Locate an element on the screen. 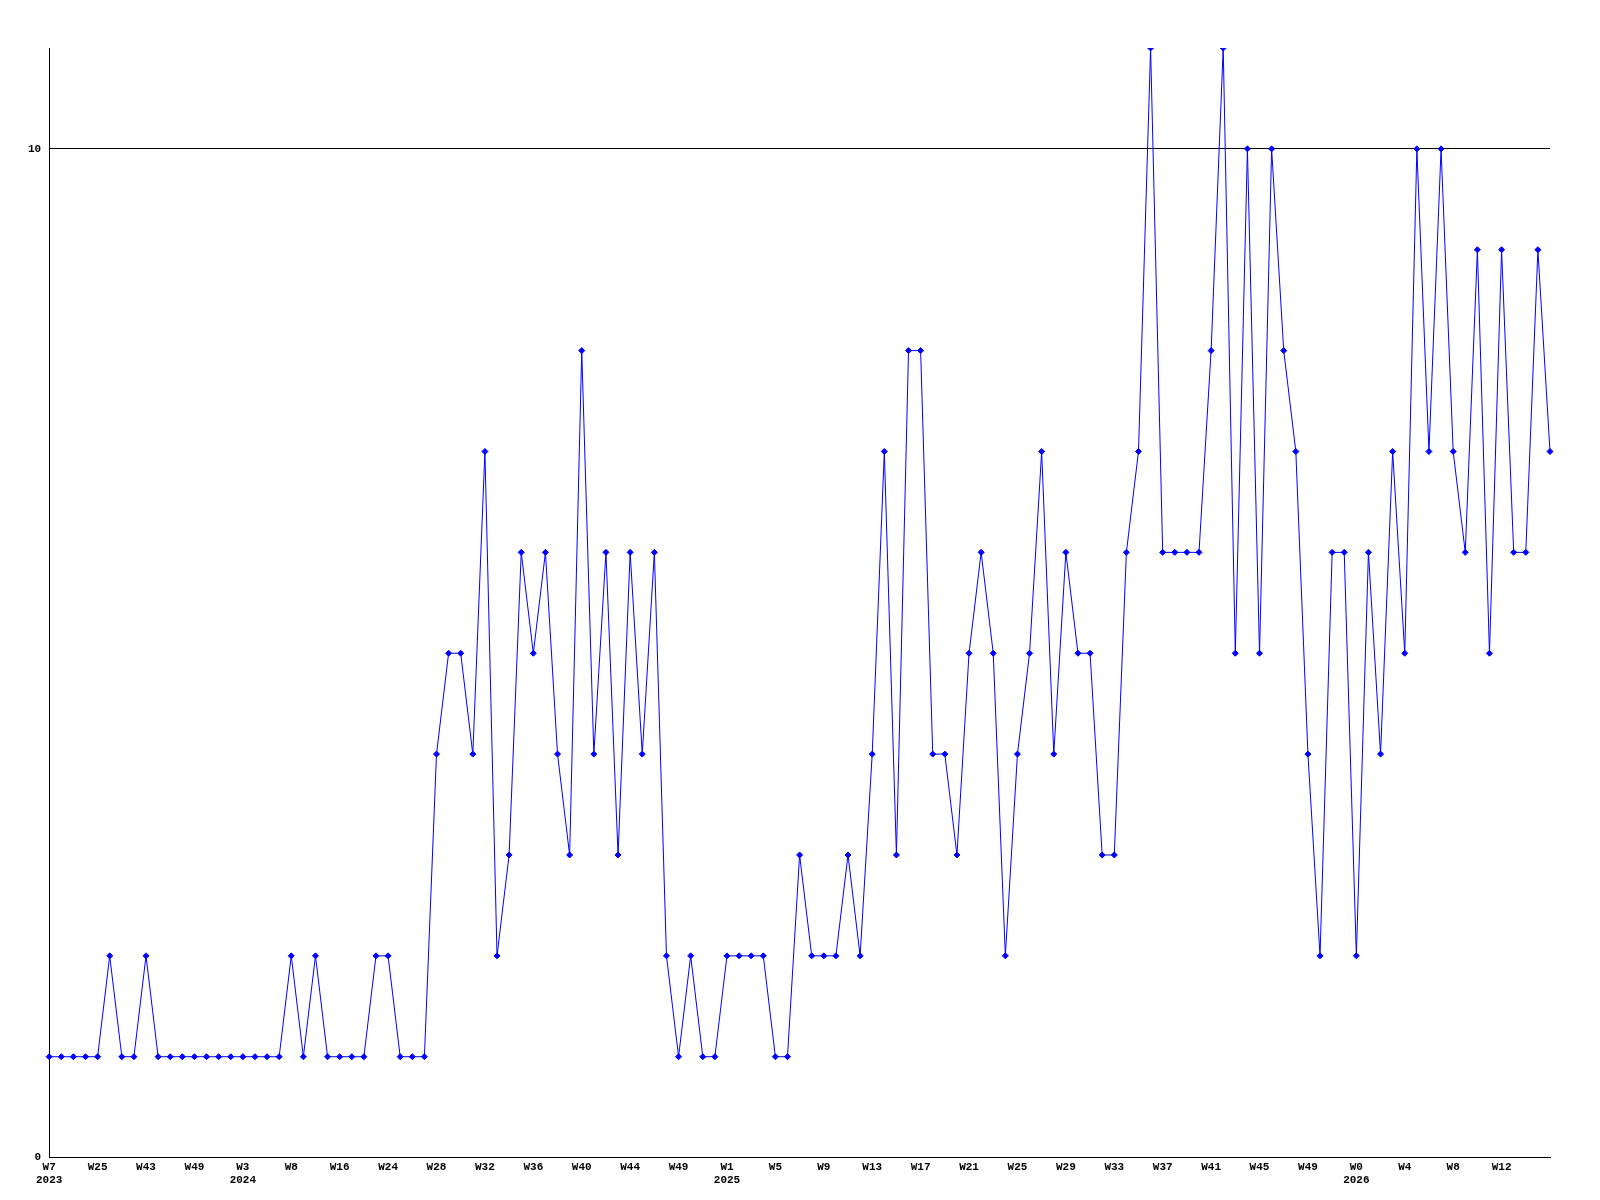 This screenshot has height=1200, width=1600. x-tick-label: W17 is located at coordinates (920, 1166).